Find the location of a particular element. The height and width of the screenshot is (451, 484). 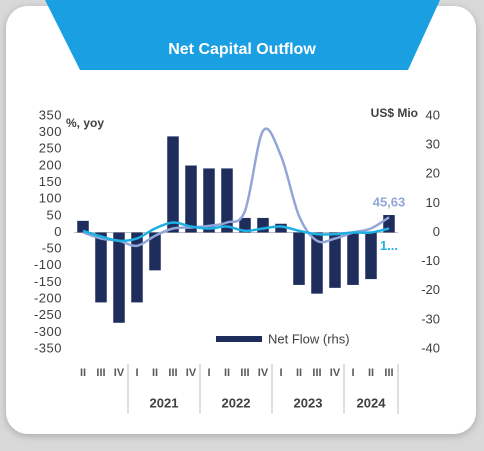

legend-label: Net Flow (rhs) is located at coordinates (309, 338).